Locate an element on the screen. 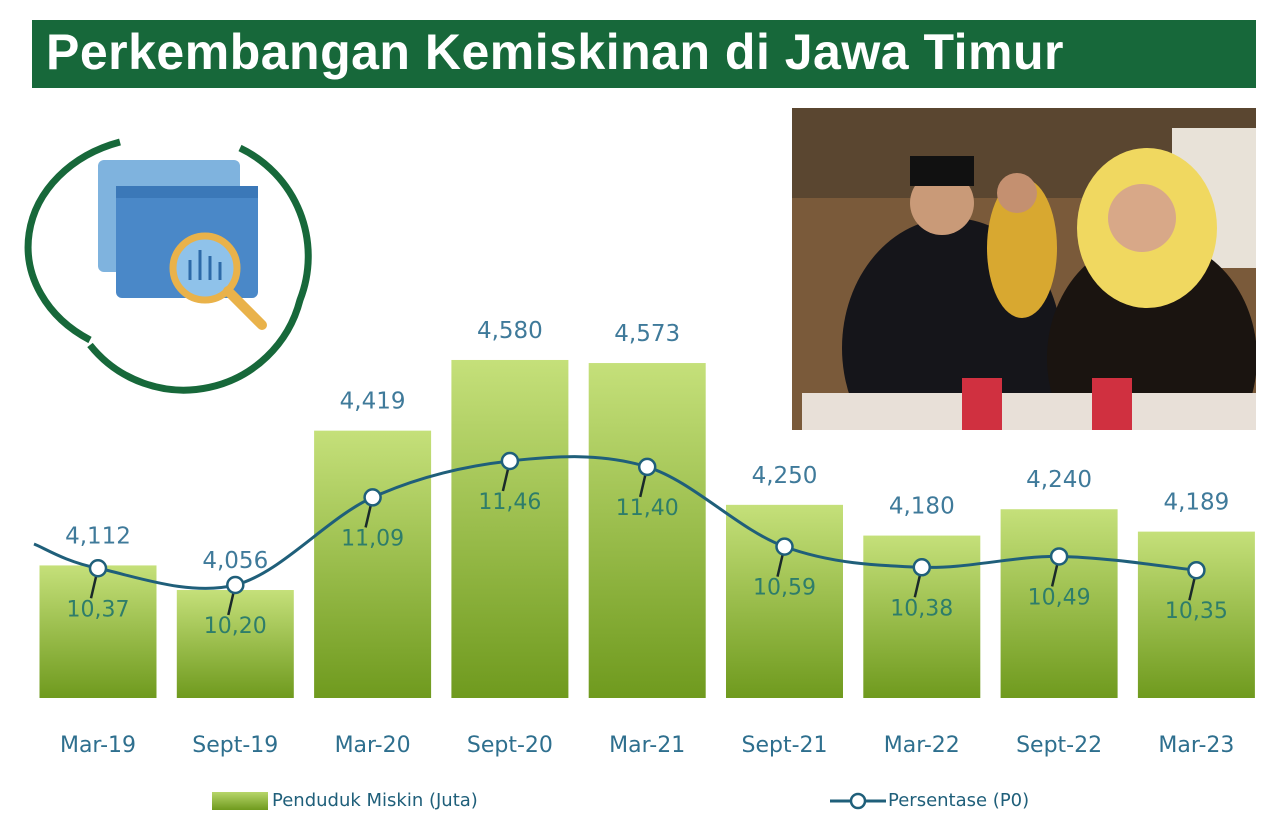 The image size is (1280, 822). legend-line-label: Persentase (P0) is located at coordinates (959, 800).